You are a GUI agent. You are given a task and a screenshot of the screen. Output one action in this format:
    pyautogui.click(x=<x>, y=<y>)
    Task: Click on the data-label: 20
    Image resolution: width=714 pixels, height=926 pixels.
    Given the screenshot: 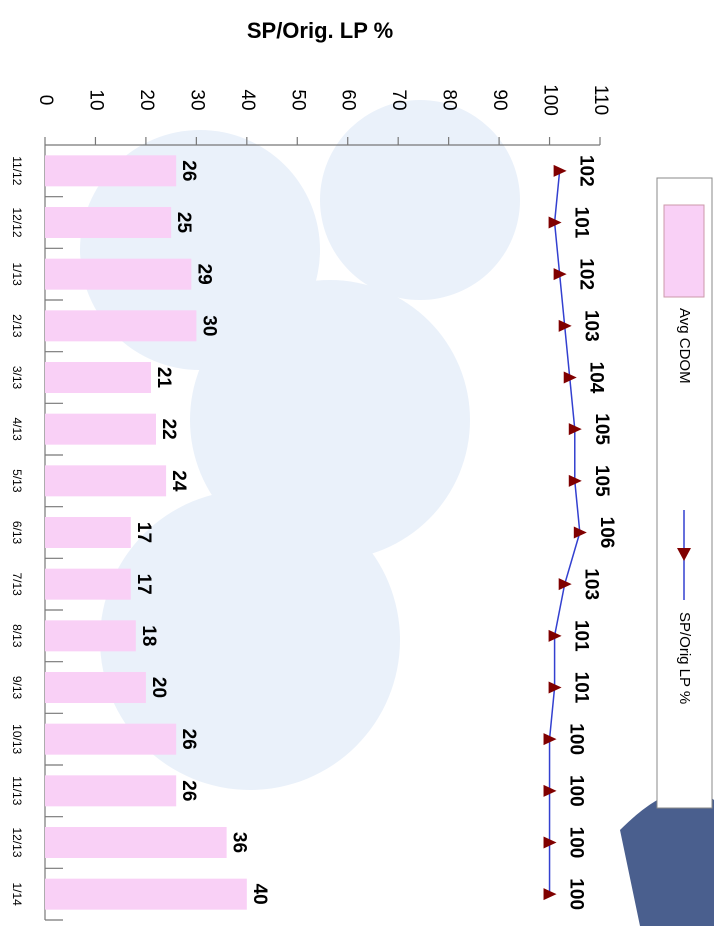 What is the action you would take?
    pyautogui.click(x=158, y=687)
    